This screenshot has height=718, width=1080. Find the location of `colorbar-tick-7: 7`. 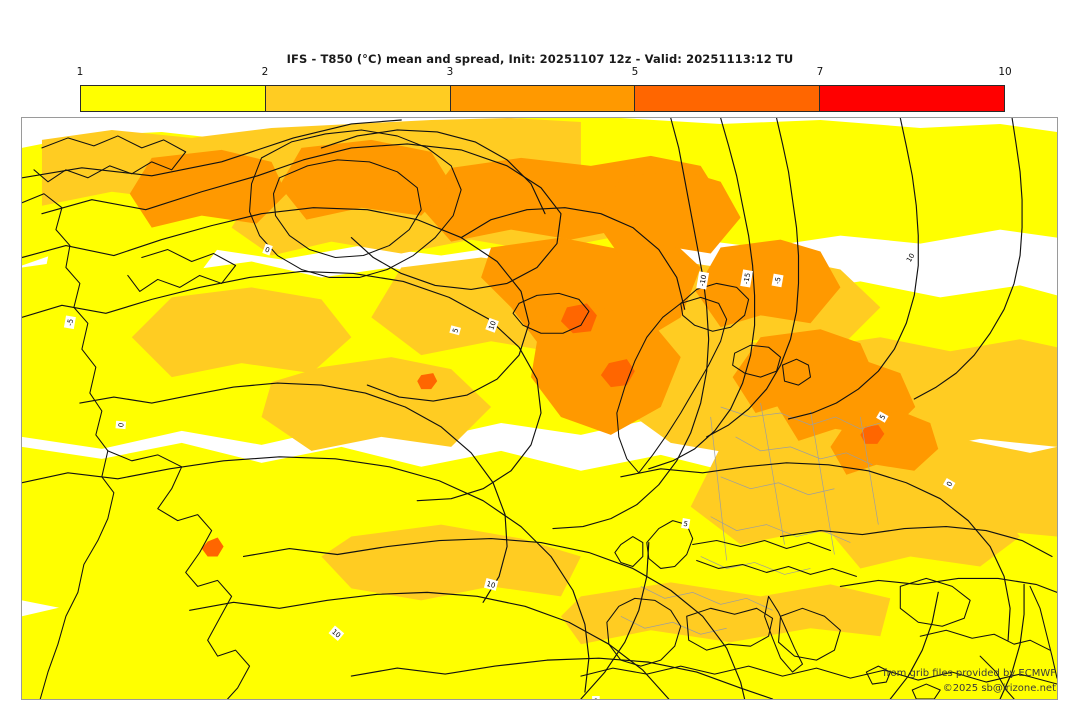

colorbar-tick-7: 7 is located at coordinates (820, 72).